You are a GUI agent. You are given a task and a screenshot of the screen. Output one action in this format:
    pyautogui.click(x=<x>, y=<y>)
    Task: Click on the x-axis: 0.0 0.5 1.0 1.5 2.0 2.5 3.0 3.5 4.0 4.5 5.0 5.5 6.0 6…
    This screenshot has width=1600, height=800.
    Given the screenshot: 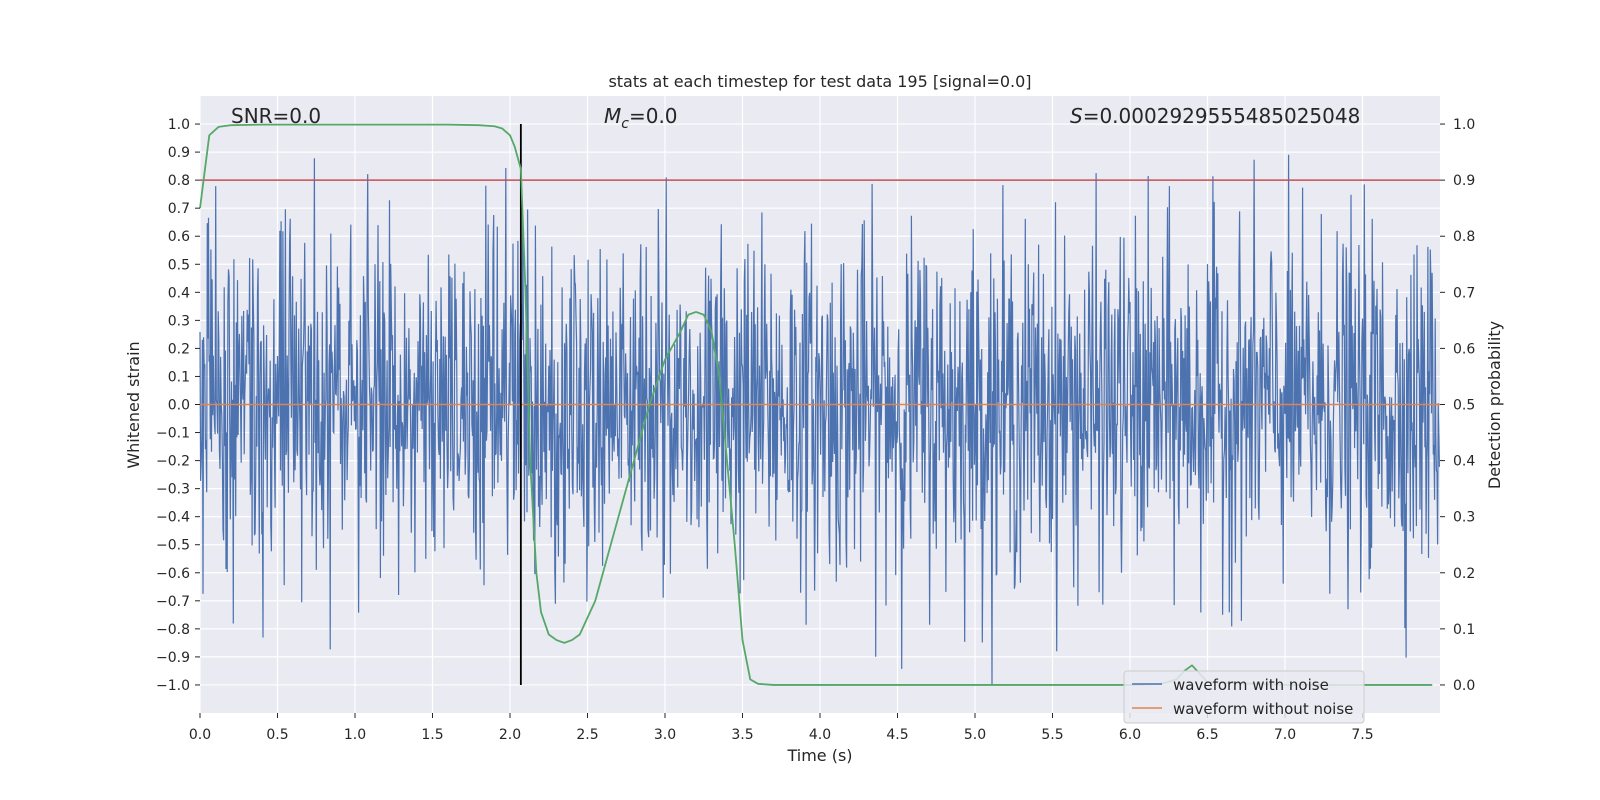 What is the action you would take?
    pyautogui.click(x=781, y=728)
    